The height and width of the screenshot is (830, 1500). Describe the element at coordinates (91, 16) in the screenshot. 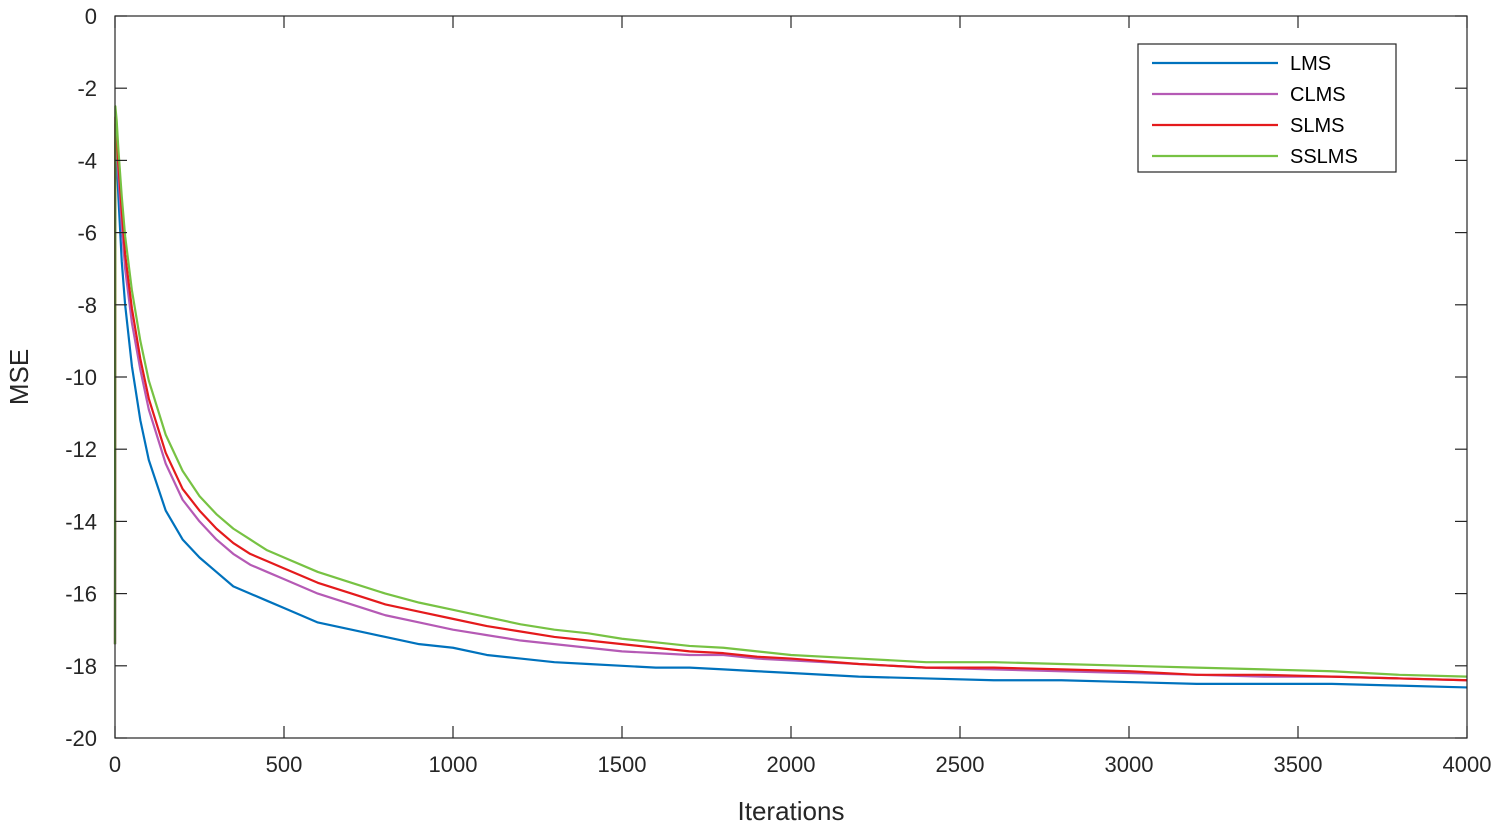

I see `y-tick-label: 0` at that location.